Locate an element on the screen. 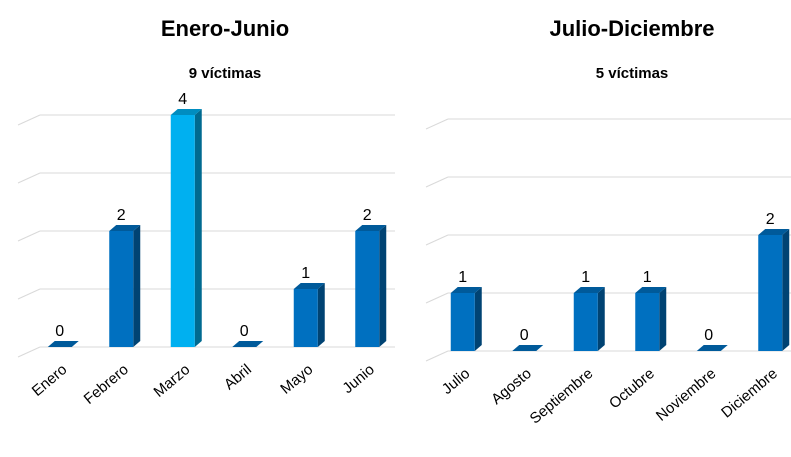 The height and width of the screenshot is (457, 791). x-tick-label: Julio is located at coordinates (456, 381).